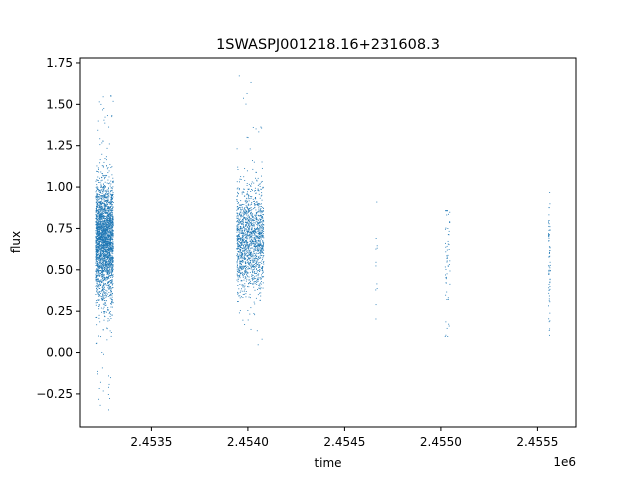 The image size is (640, 480). I want to click on y-tick-label: 1.50, so click(59, 104).